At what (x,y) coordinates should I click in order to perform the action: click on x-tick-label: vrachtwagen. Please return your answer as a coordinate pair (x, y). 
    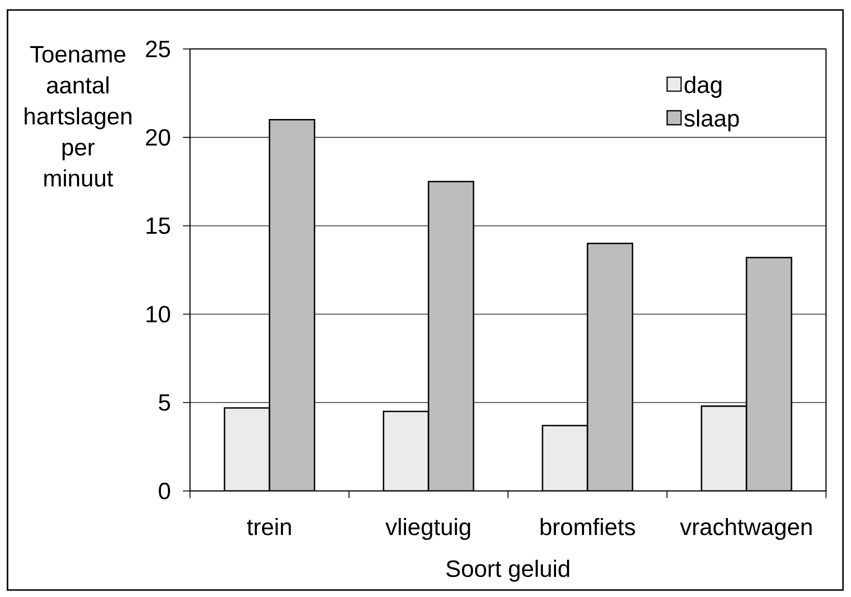
    Looking at the image, I should click on (746, 529).